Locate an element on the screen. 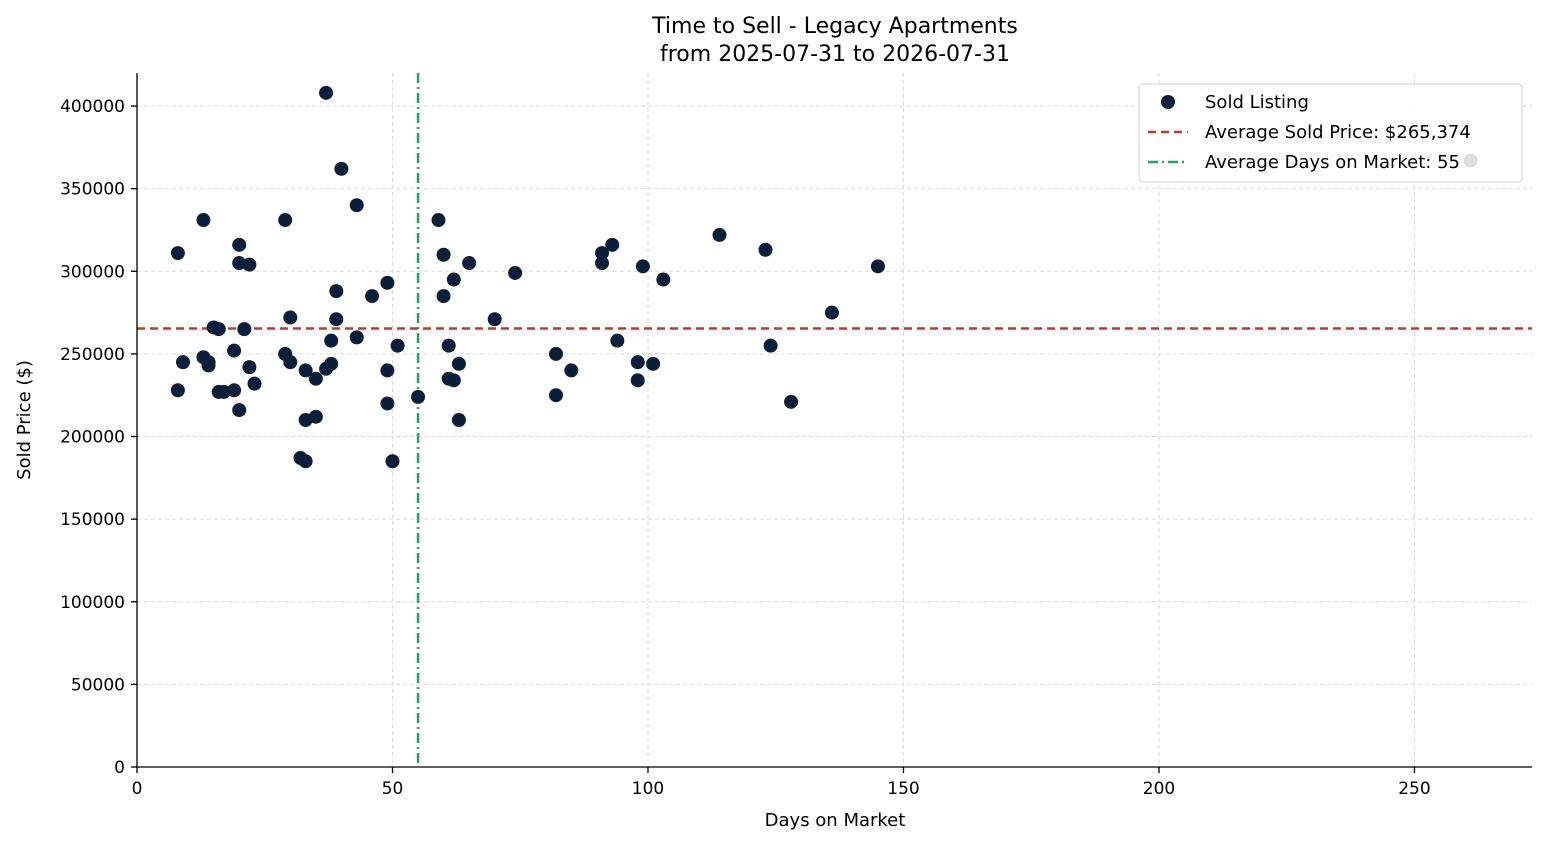  legend-point-swatch is located at coordinates (1168, 102).